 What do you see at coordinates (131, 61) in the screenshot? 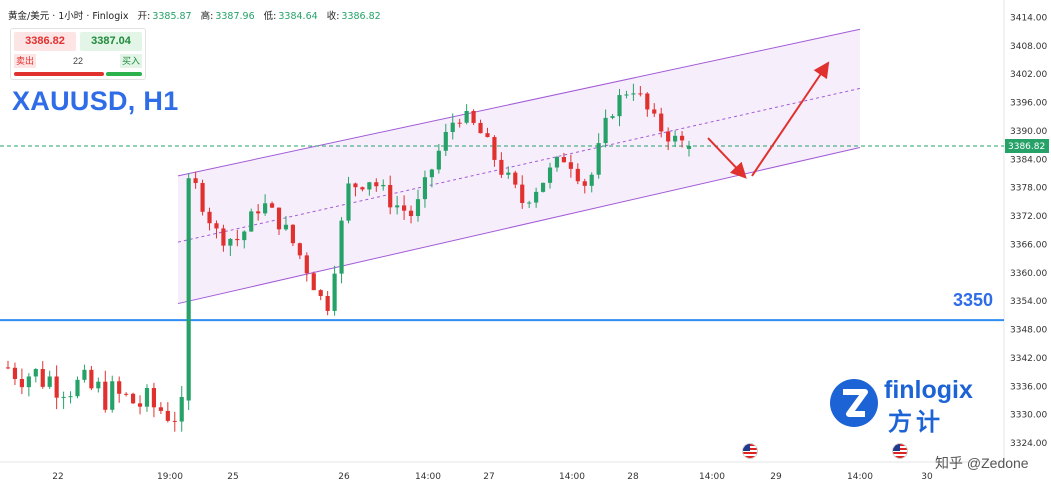
I see `buy-button: 买入` at bounding box center [131, 61].